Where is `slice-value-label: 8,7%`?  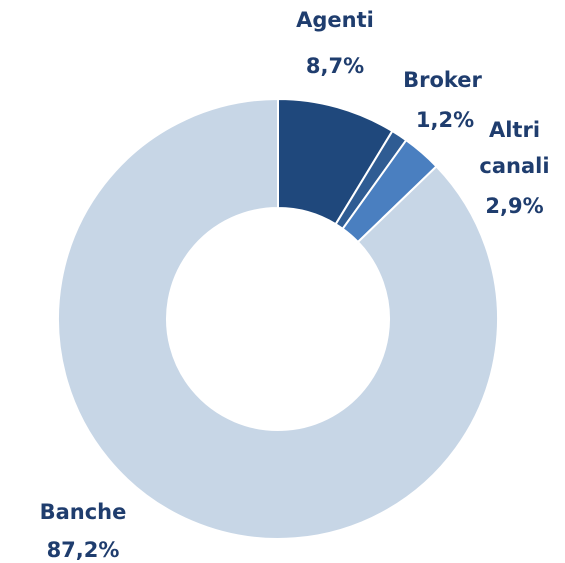 slice-value-label: 8,7% is located at coordinates (335, 66).